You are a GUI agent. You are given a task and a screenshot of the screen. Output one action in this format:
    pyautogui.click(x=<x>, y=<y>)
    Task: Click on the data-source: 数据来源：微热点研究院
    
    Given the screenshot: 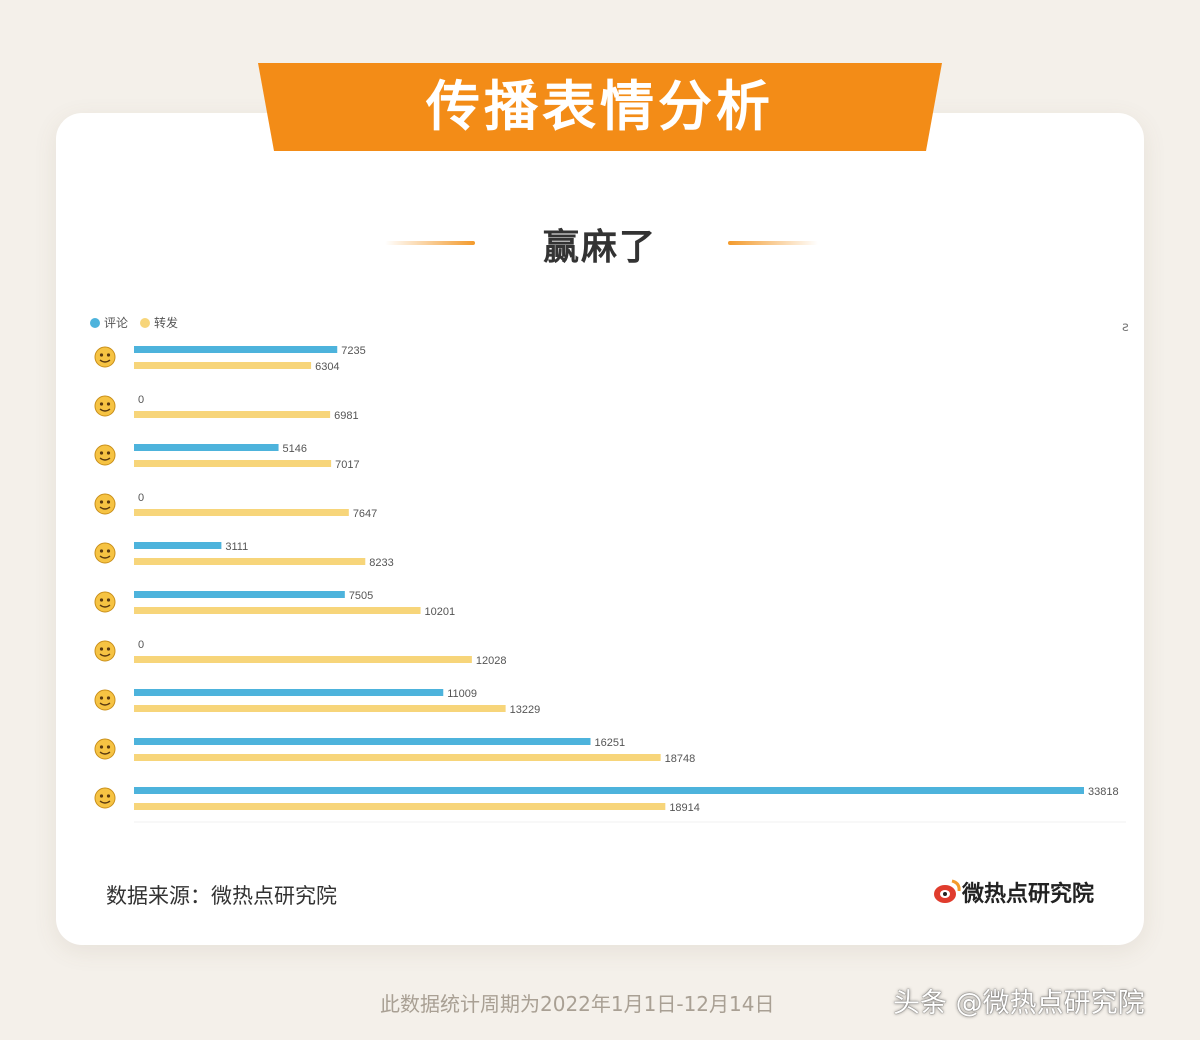 What is the action you would take?
    pyautogui.click(x=221, y=896)
    